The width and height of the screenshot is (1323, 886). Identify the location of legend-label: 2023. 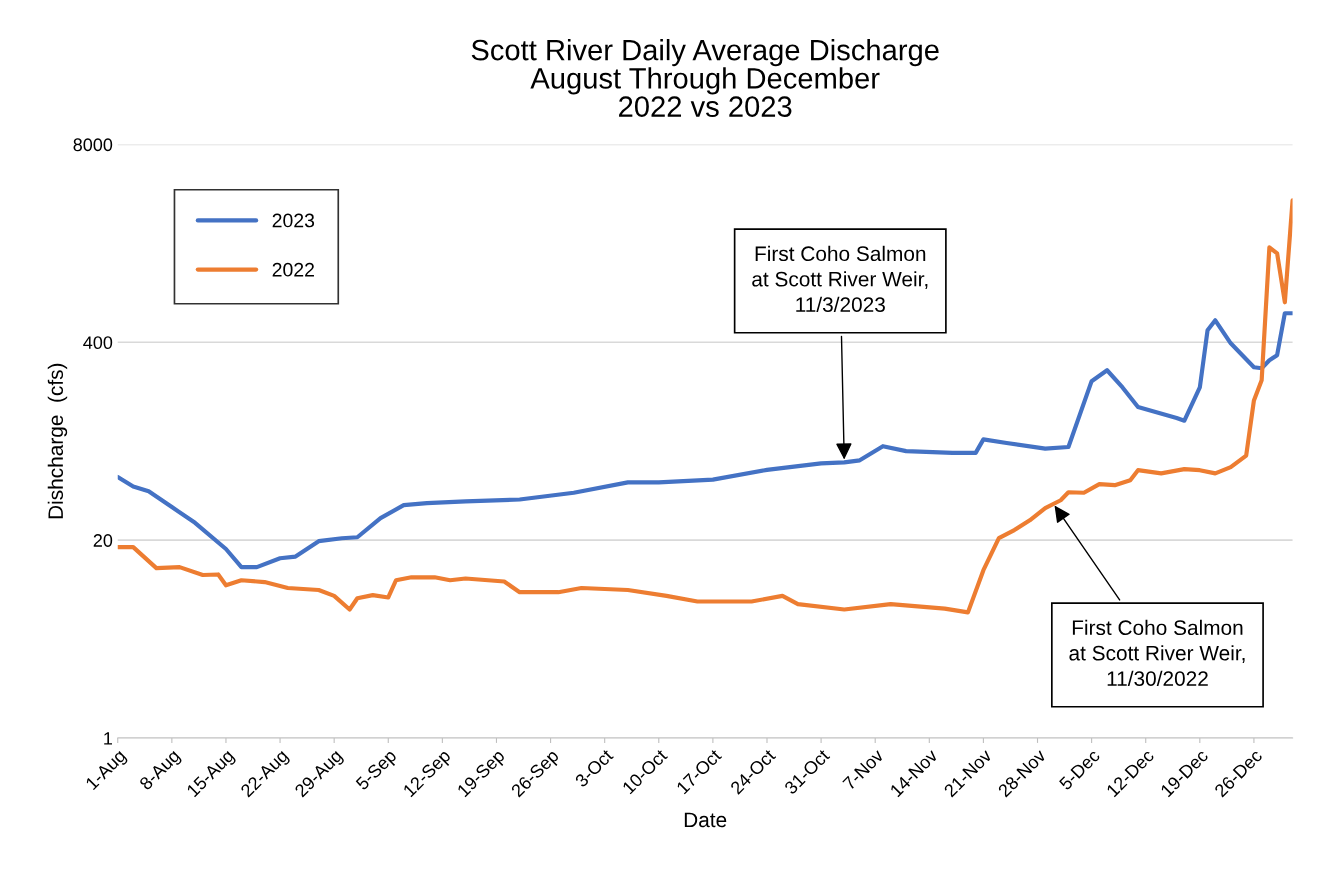
(293, 220).